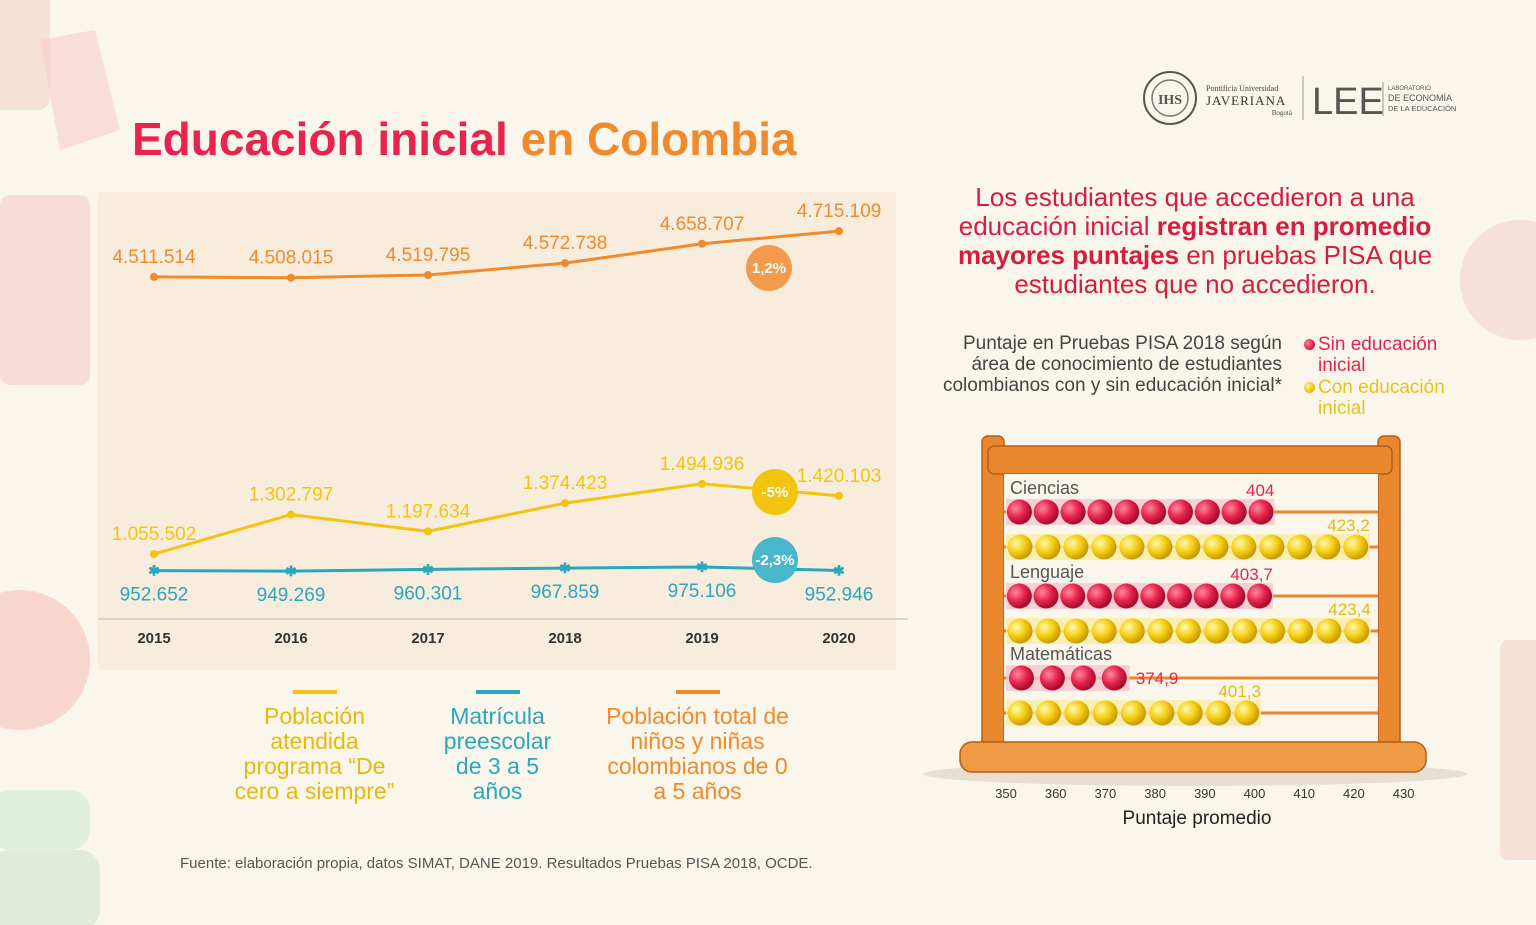 This screenshot has width=1536, height=925. Describe the element at coordinates (154, 276) in the screenshot. I see `point-orange-2015` at that location.